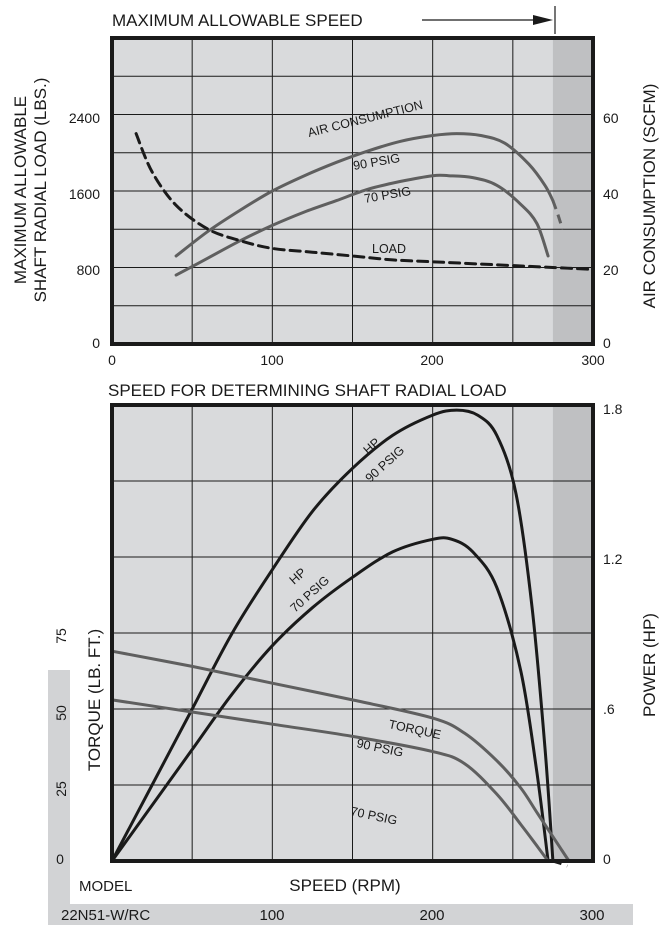 The width and height of the screenshot is (663, 930). What do you see at coordinates (96, 343) in the screenshot?
I see `top-left-tick-0: 0` at bounding box center [96, 343].